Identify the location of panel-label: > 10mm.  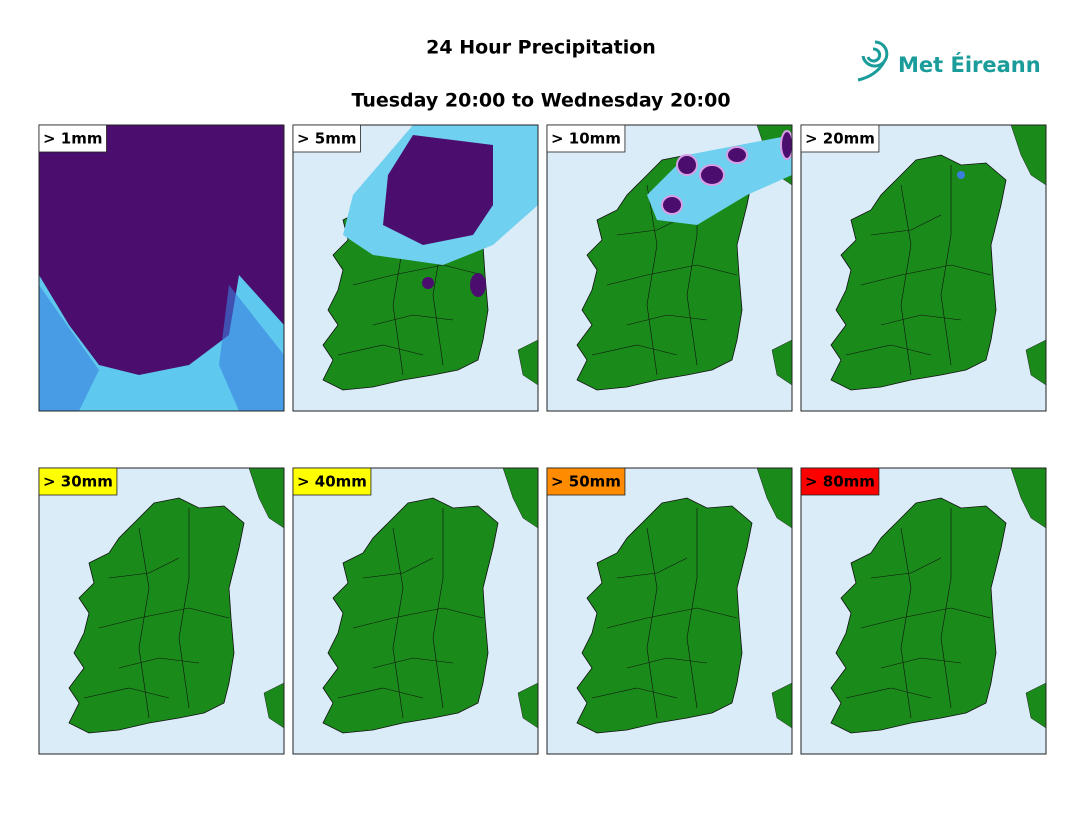
(586, 139).